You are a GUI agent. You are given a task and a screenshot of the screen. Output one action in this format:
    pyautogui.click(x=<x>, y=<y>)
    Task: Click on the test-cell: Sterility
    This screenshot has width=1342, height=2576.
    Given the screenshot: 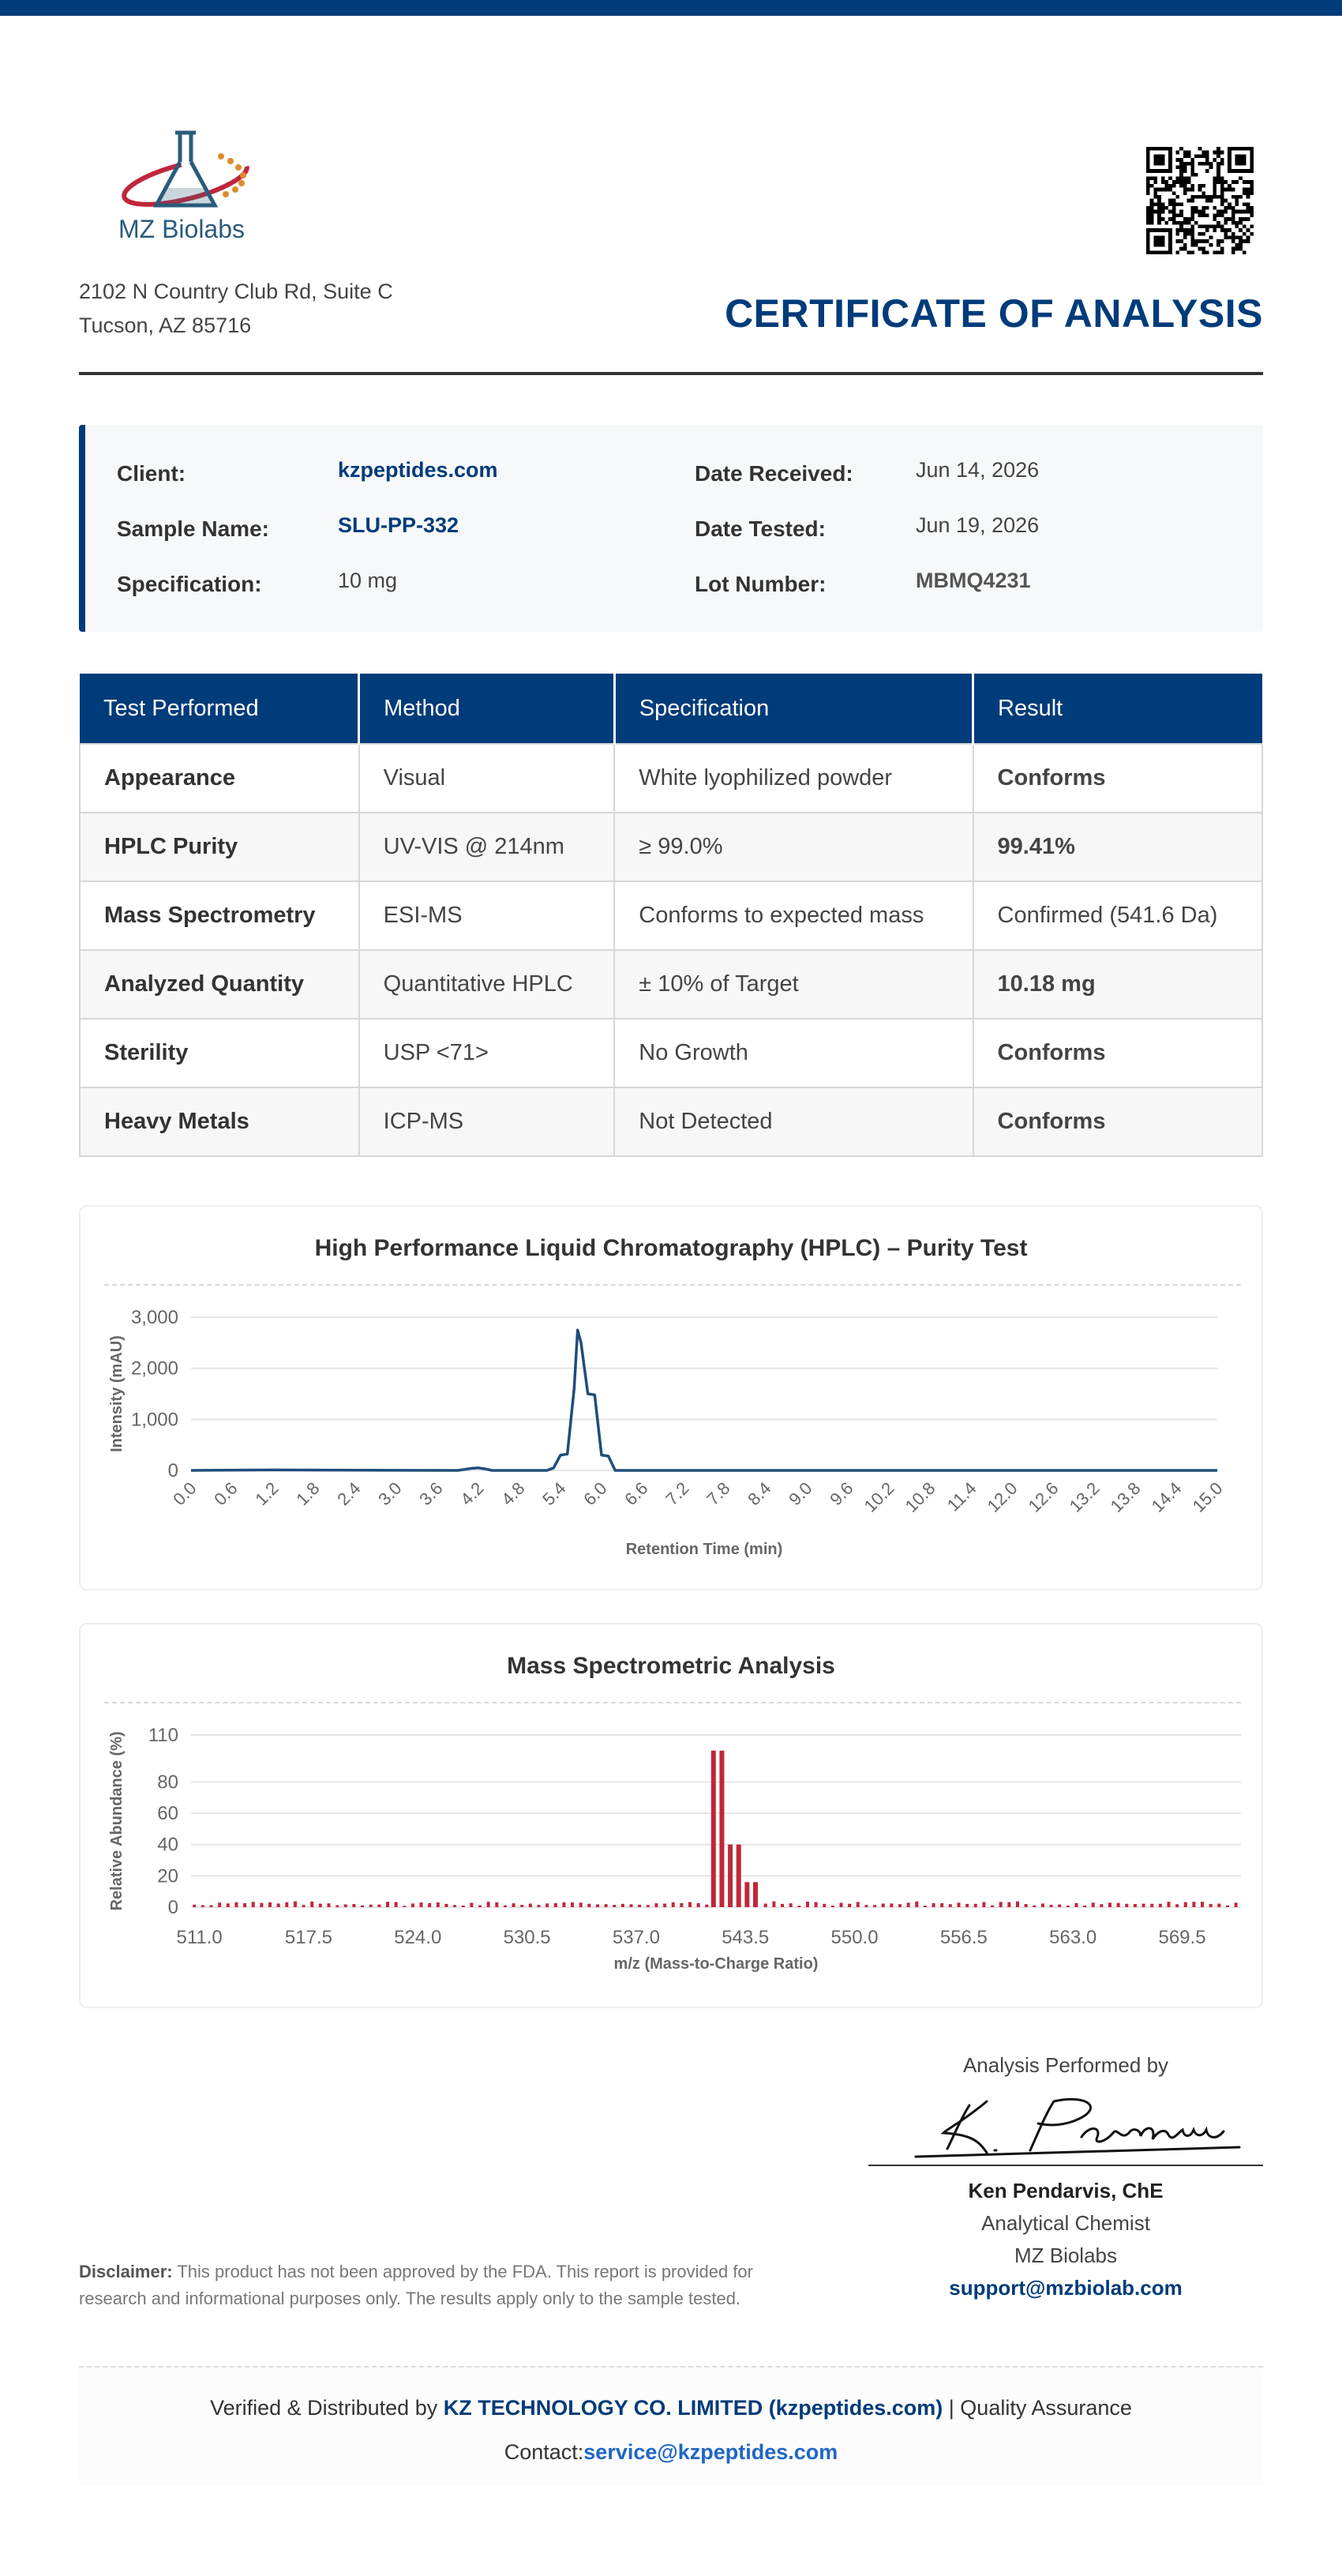 What is the action you would take?
    pyautogui.click(x=219, y=1053)
    